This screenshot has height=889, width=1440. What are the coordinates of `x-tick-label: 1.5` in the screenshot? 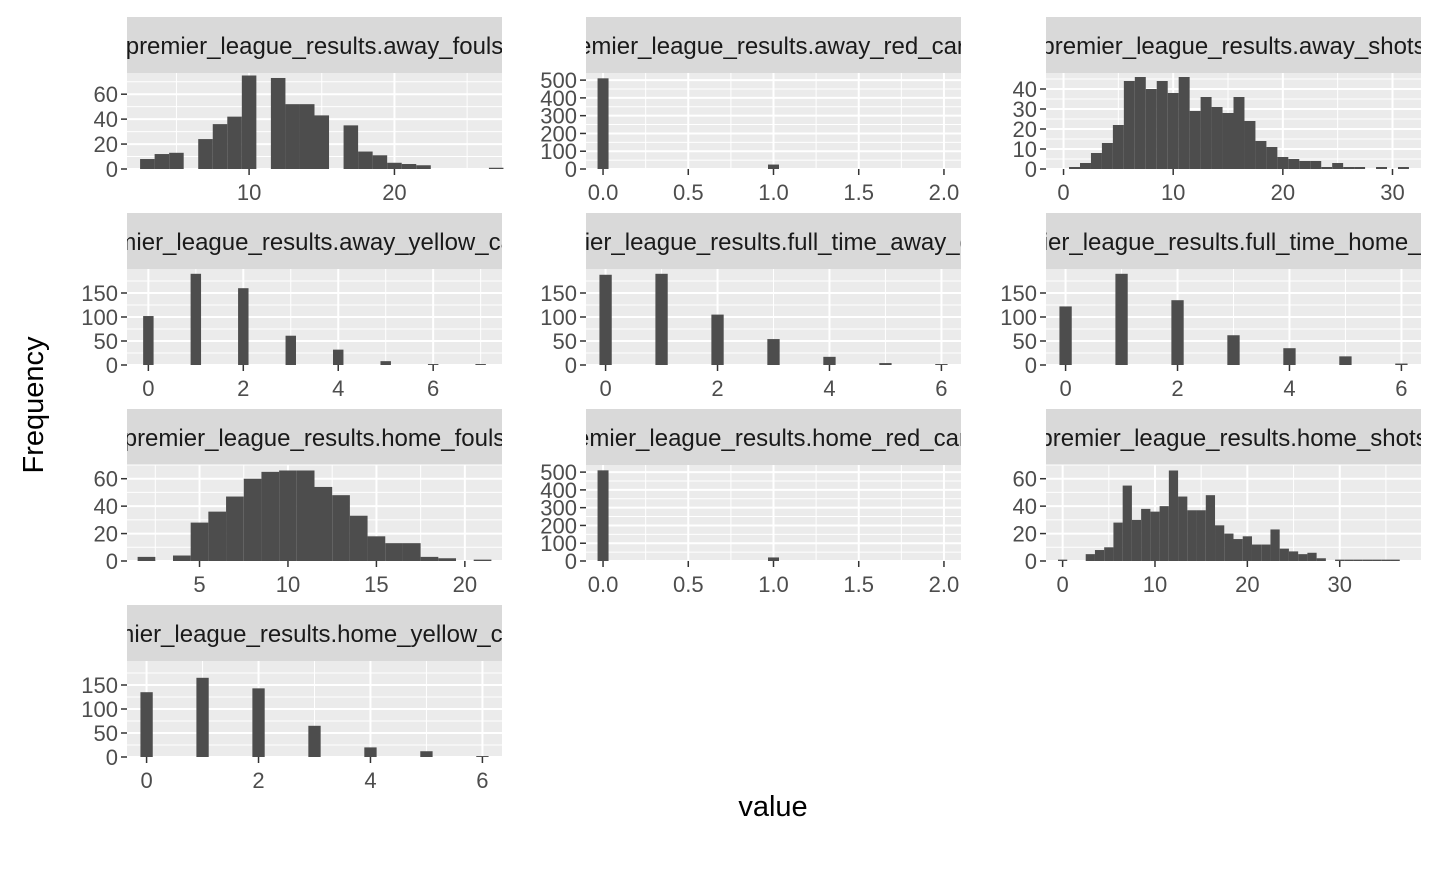 It's located at (858, 584).